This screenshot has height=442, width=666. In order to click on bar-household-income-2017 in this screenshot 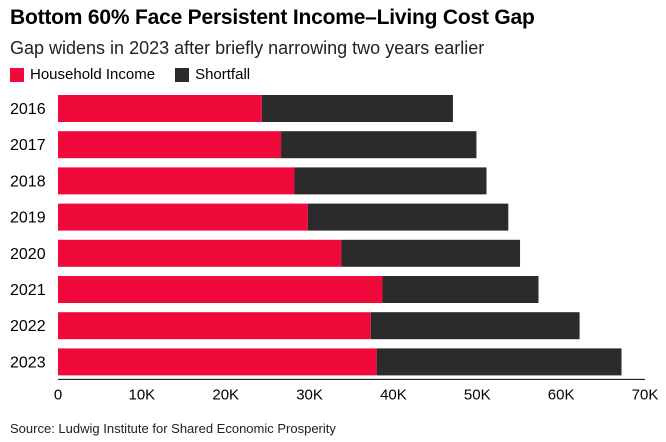, I will do `click(170, 145)`.